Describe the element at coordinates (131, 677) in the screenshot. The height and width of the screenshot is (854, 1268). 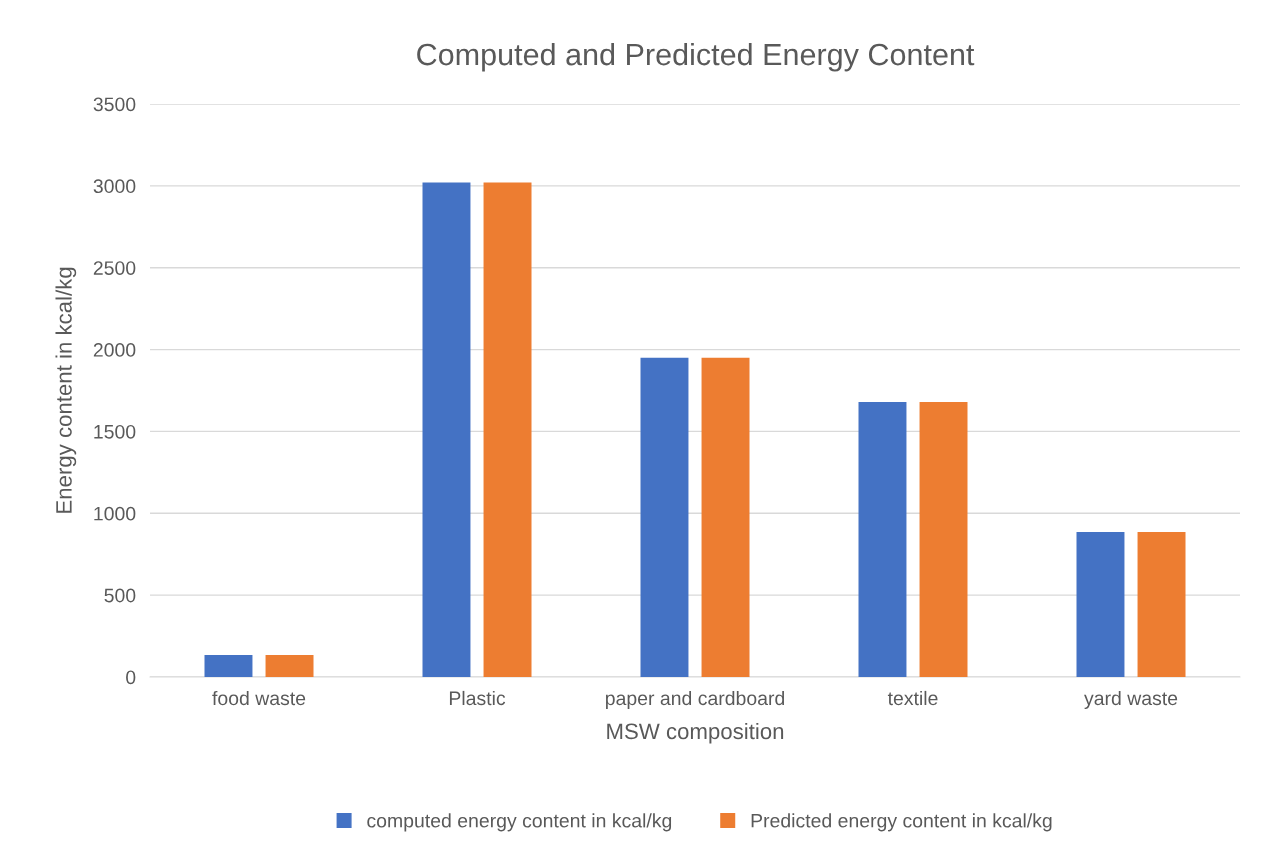
I see `y-tick-label: 0` at that location.